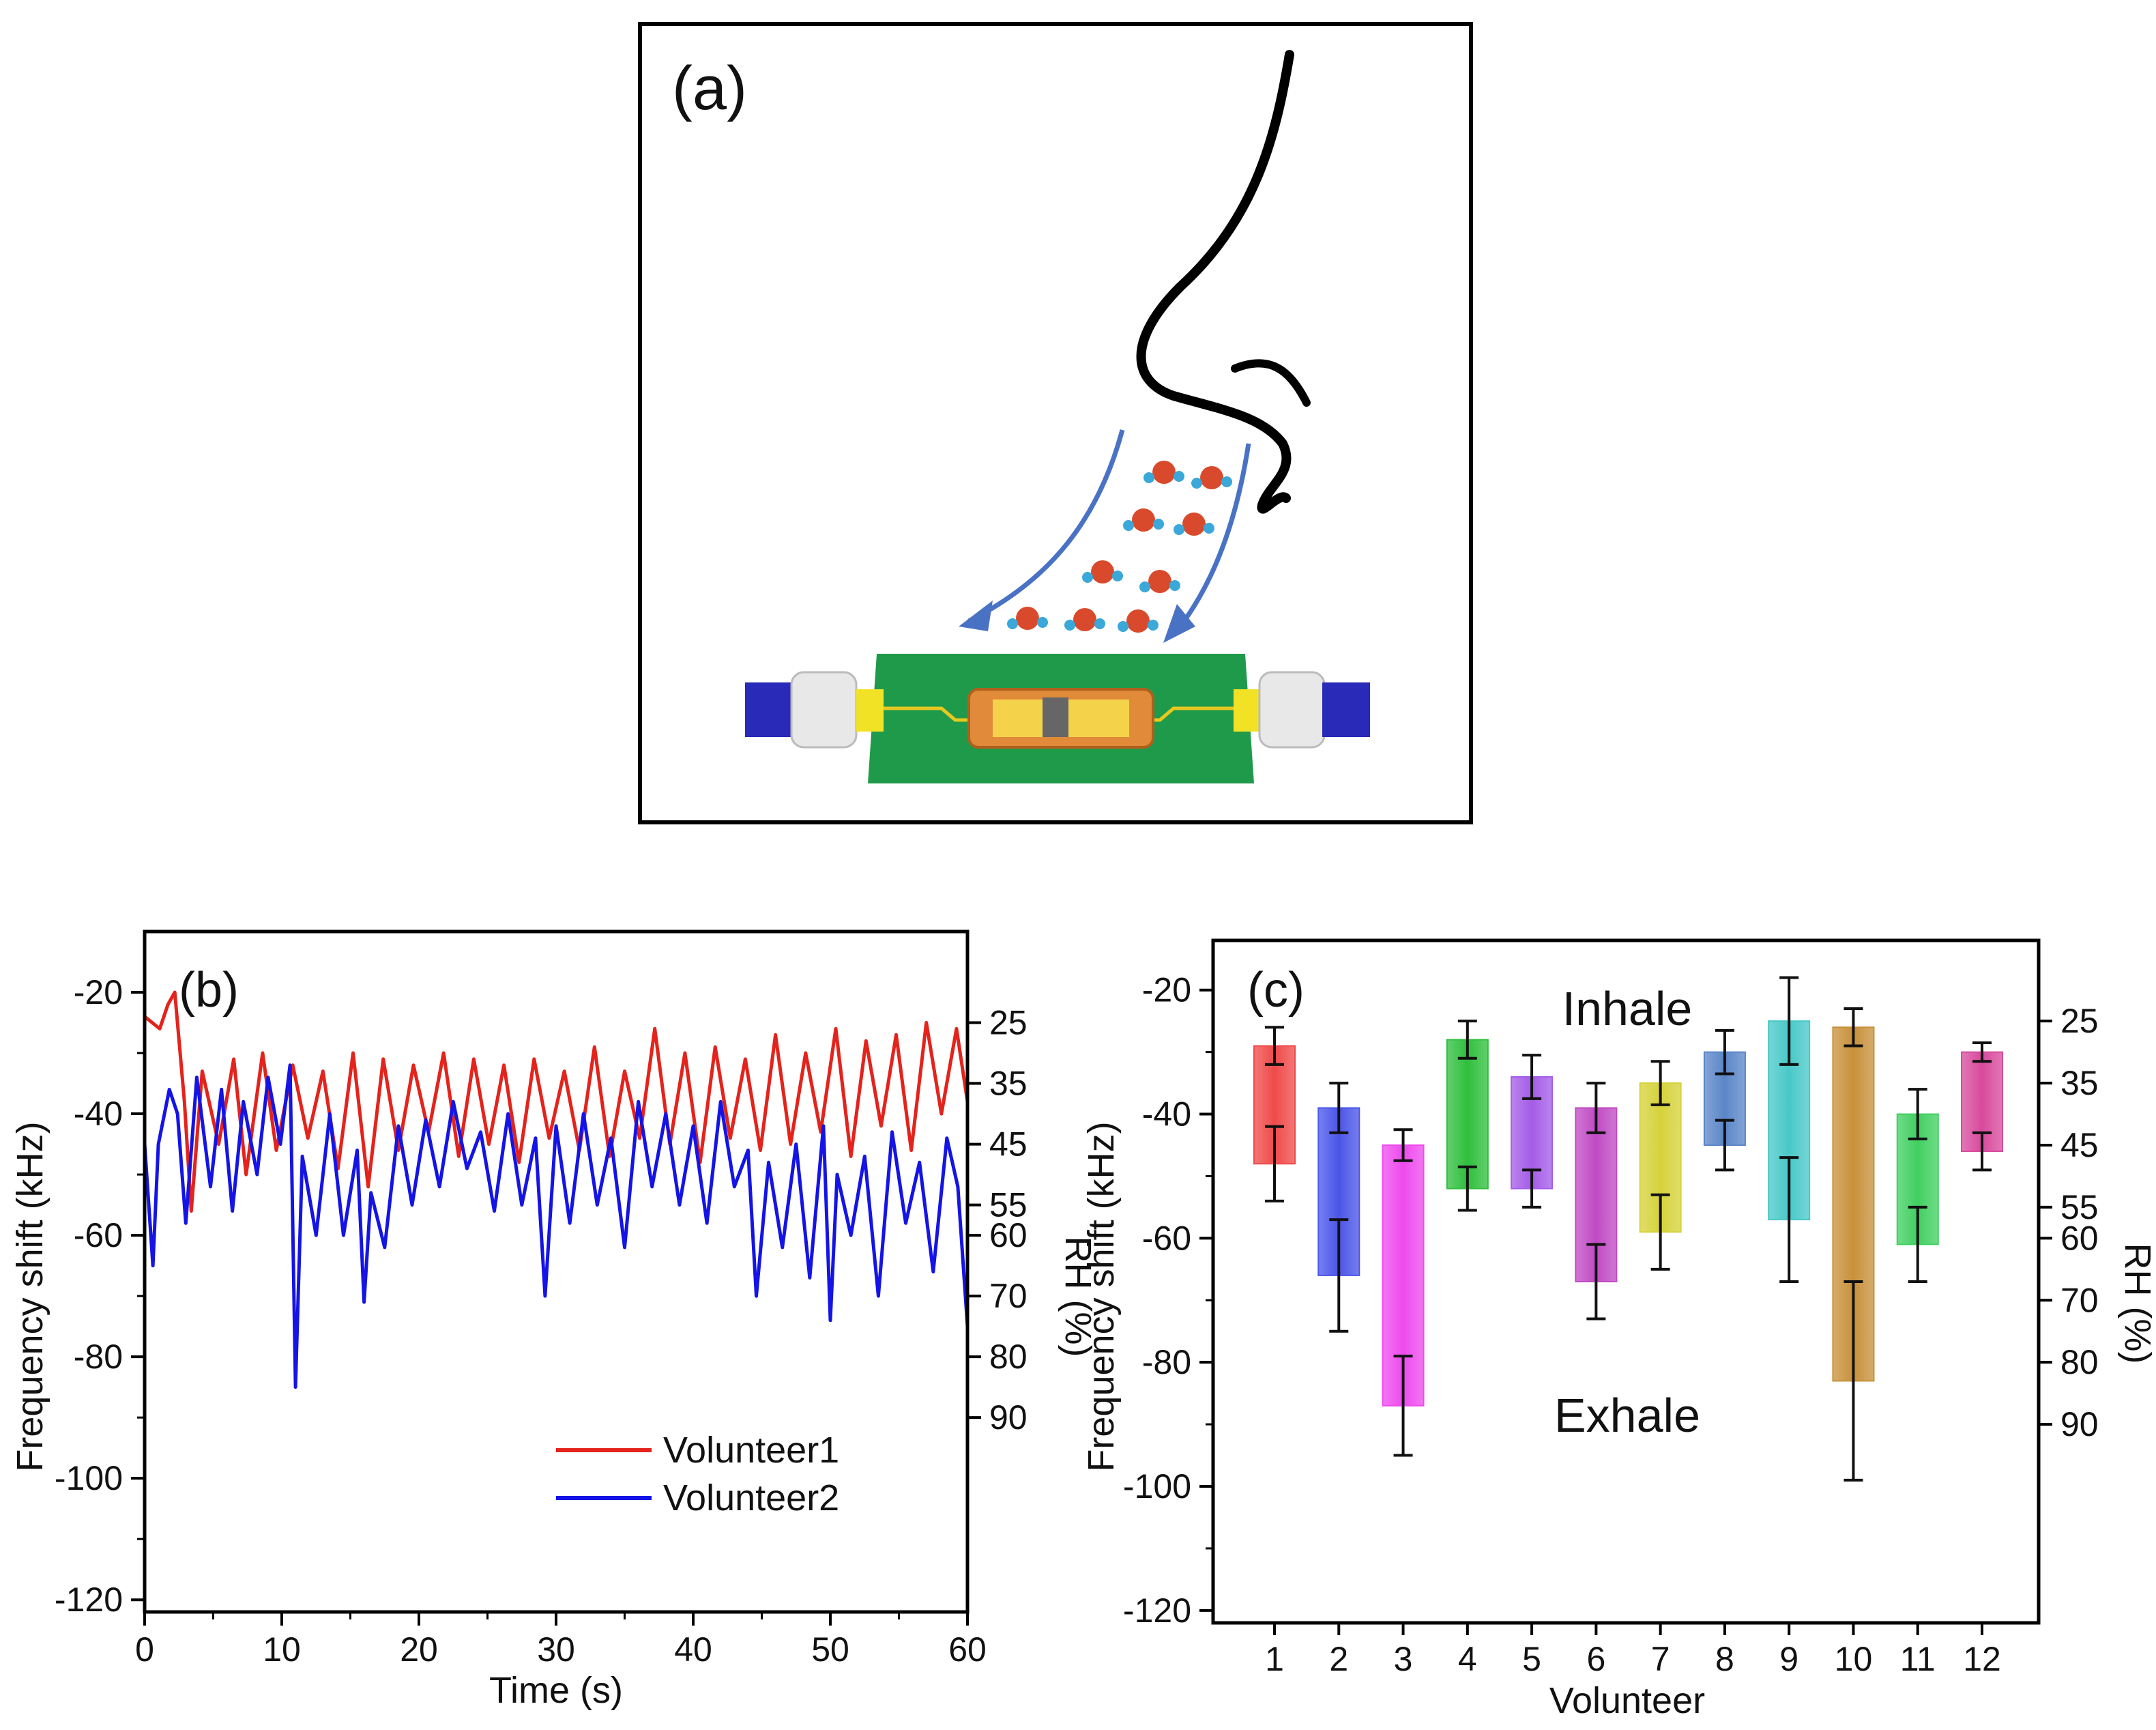 This screenshot has width=2156, height=1730. What do you see at coordinates (1274, 1659) in the screenshot?
I see `panel-c-x-tick-label: 1` at bounding box center [1274, 1659].